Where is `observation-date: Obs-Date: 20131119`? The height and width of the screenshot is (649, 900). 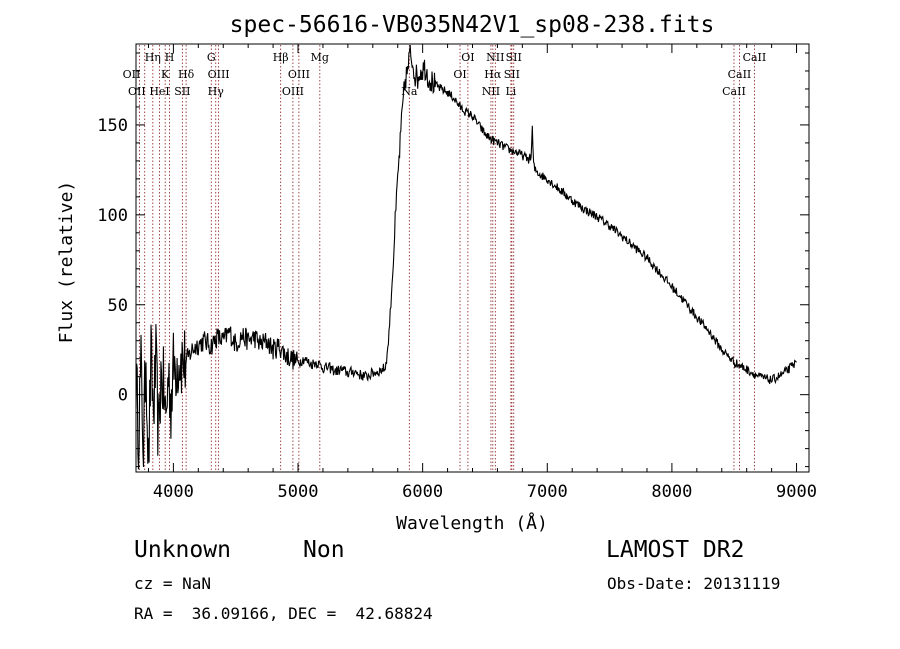 observation-date: Obs-Date: 20131119 is located at coordinates (694, 583).